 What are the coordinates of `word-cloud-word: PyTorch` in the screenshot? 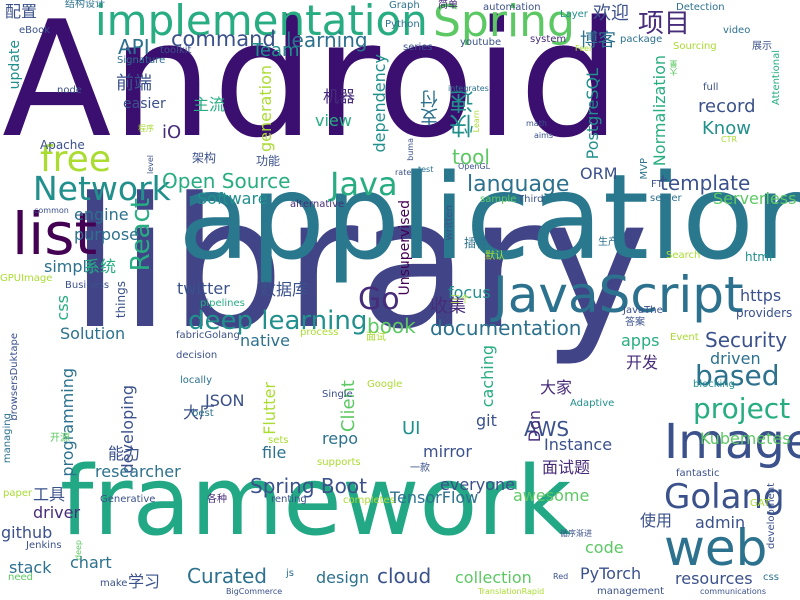 It's located at (611, 573).